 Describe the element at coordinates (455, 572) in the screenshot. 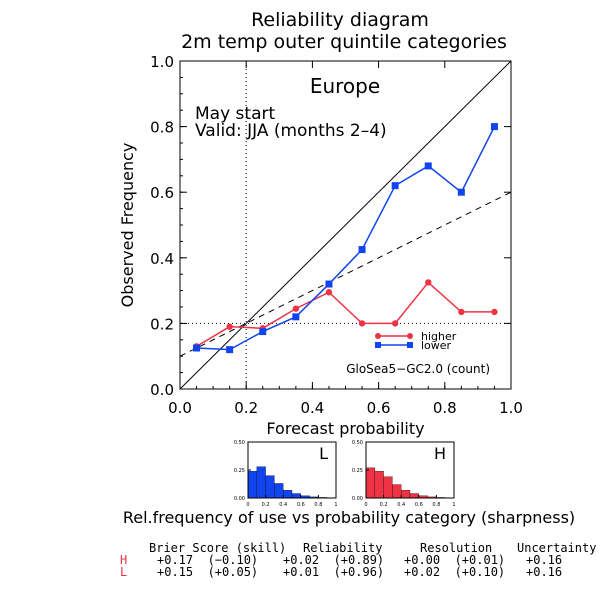

I see `score-l-resolution: +0.02 (+0.10)` at that location.